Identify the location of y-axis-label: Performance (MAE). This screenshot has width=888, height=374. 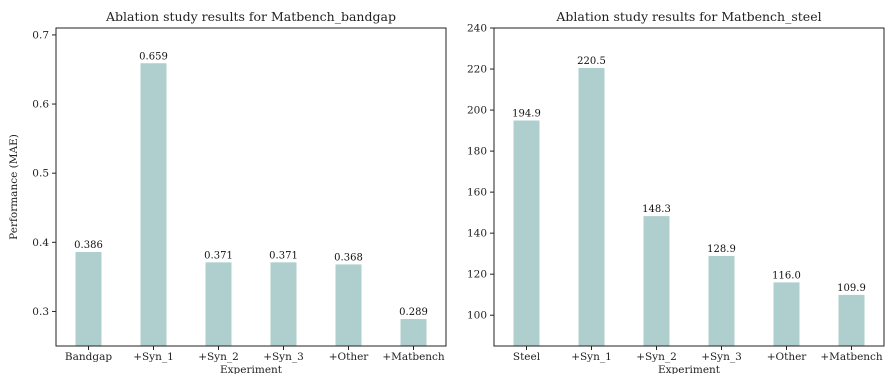
(14, 187).